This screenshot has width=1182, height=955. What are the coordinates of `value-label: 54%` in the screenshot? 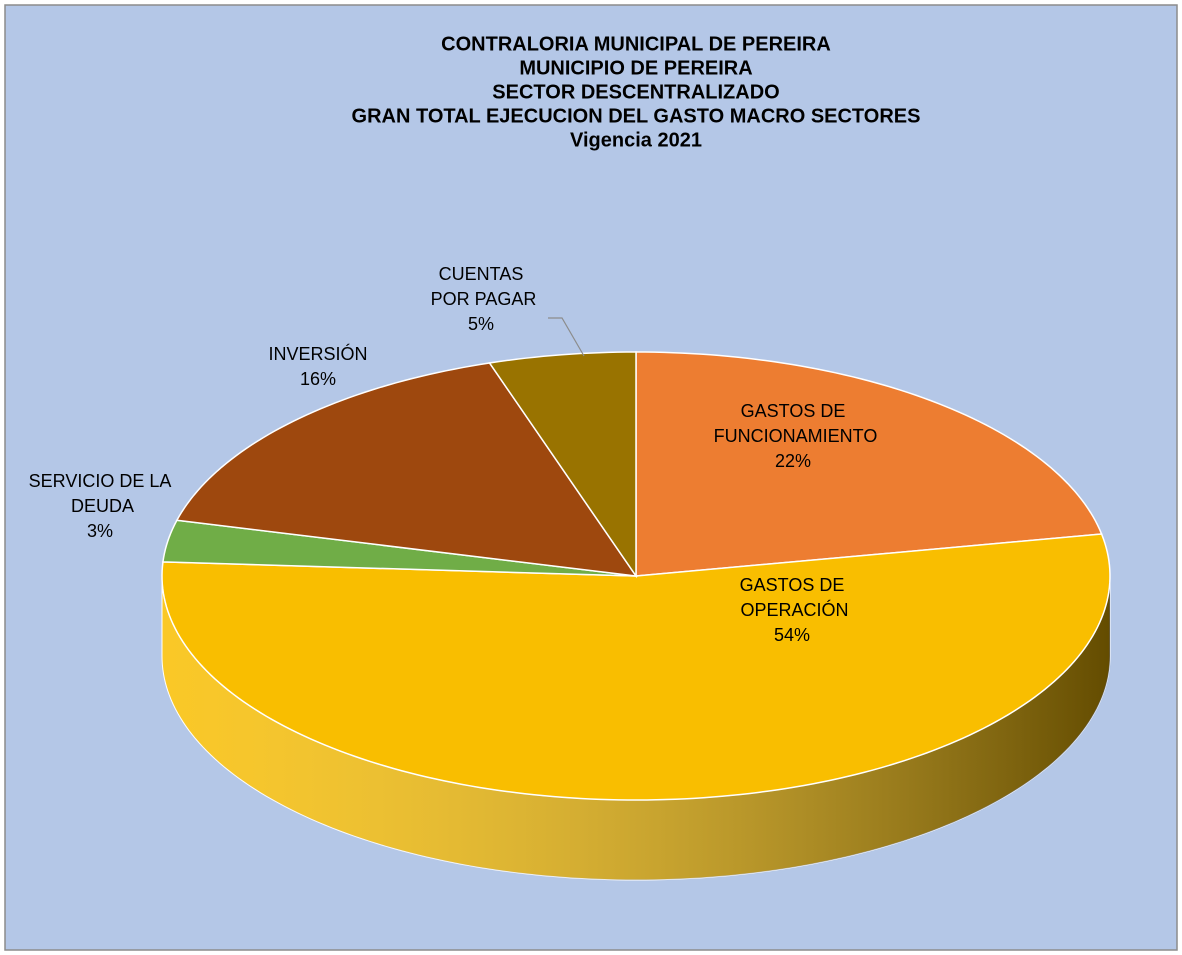 It's located at (792, 635).